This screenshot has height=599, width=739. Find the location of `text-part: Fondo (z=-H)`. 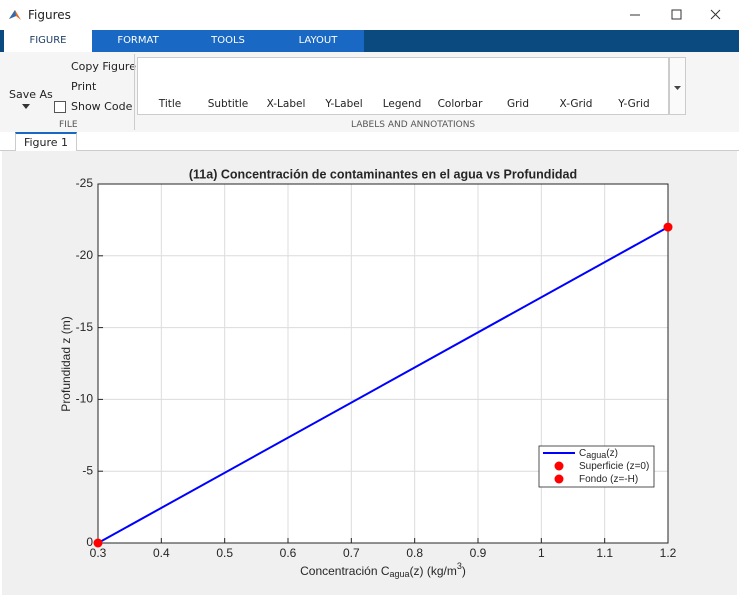

text-part: Fondo (z=-H) is located at coordinates (608, 479).